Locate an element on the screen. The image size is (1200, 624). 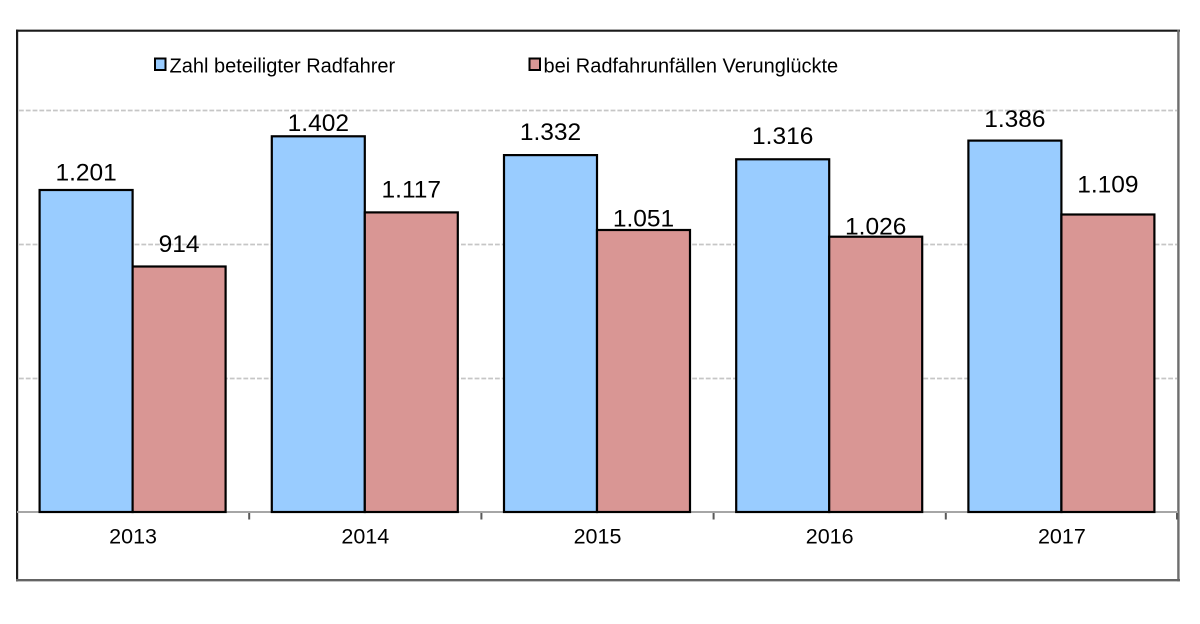
svg-text: 1.386 is located at coordinates (1014, 119).